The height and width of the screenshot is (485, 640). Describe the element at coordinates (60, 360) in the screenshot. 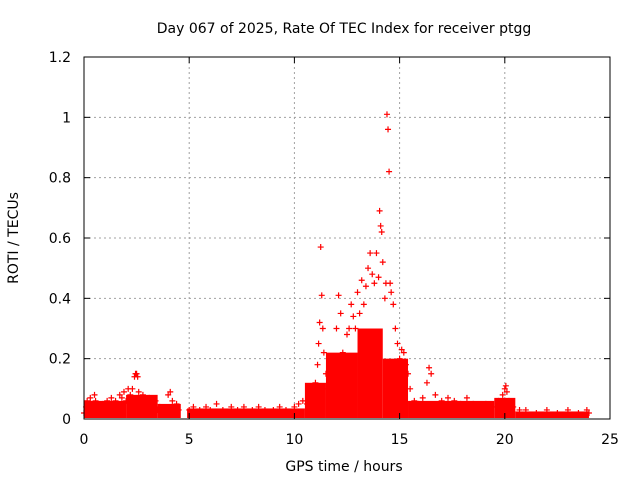

I see `y-tick-label: 0.2` at that location.